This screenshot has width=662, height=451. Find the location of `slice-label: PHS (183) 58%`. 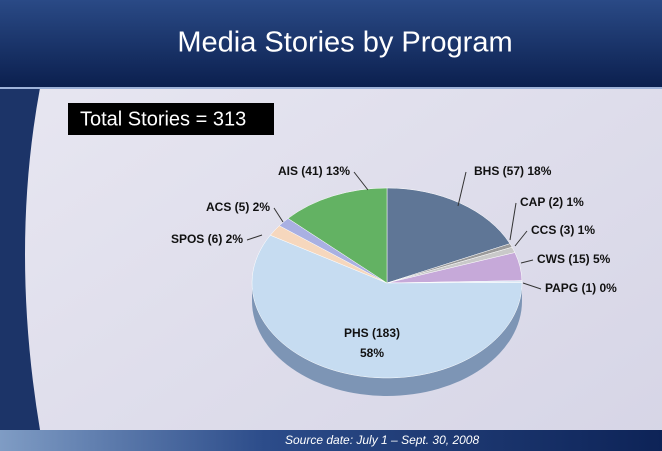

slice-label: PHS (183) 58% is located at coordinates (372, 343).